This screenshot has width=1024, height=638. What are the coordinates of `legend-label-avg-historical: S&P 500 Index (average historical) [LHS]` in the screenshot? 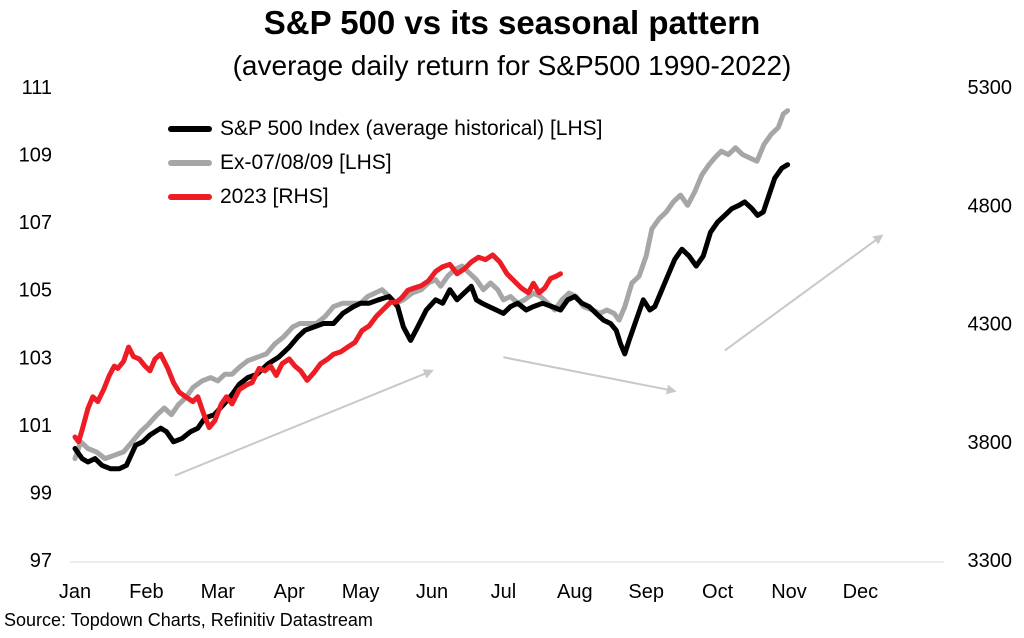 It's located at (411, 128).